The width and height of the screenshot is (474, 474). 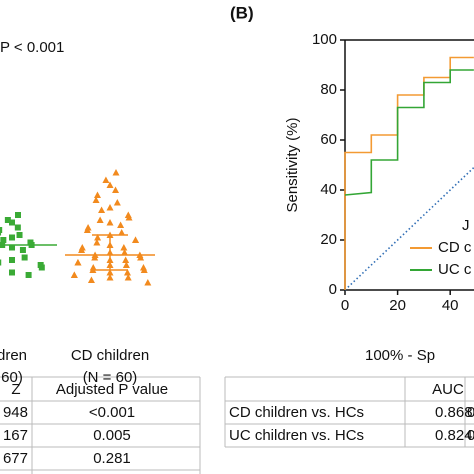 I want to click on panel-title: (B), so click(x=242, y=12).